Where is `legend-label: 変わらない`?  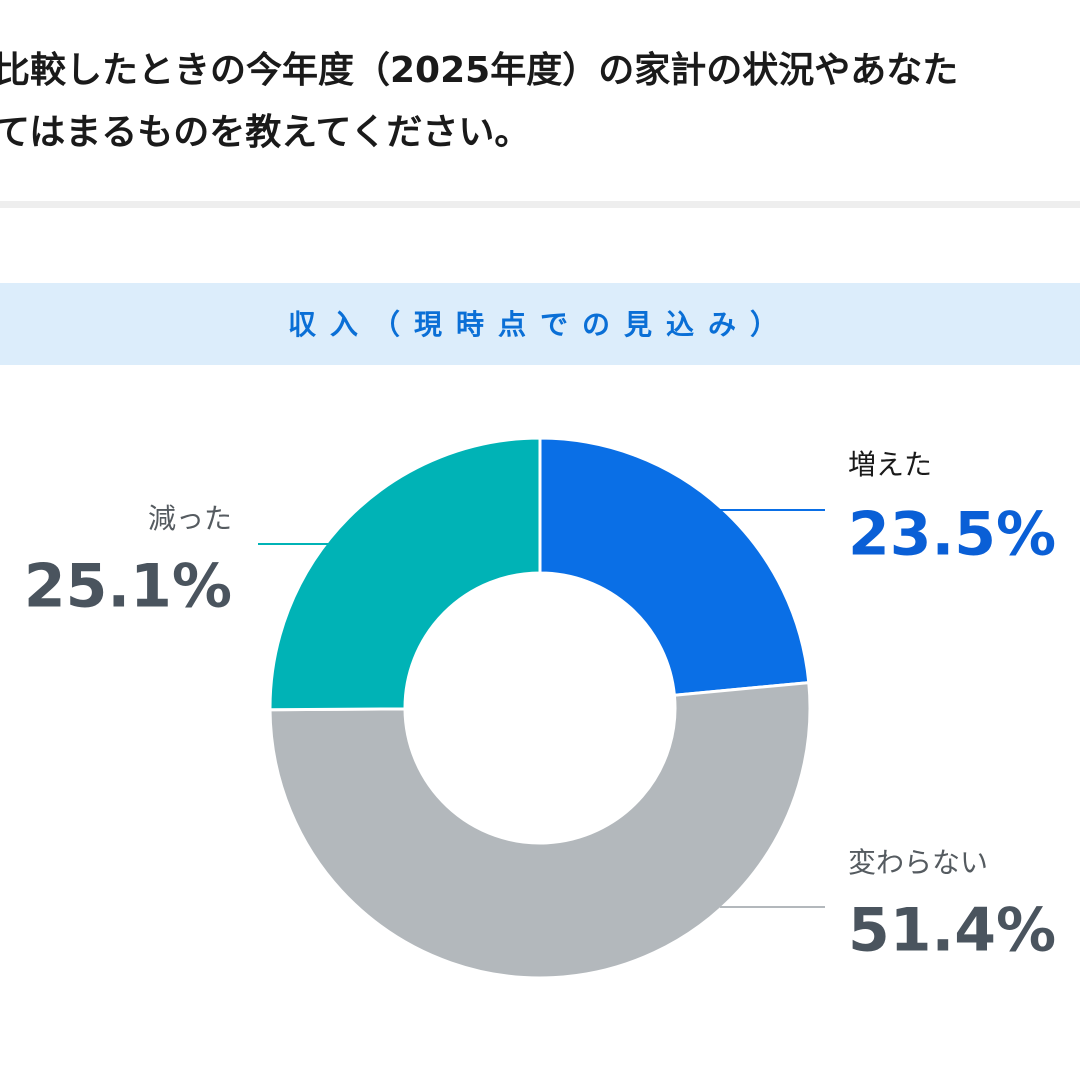
legend-label: 変わらない is located at coordinates (918, 862).